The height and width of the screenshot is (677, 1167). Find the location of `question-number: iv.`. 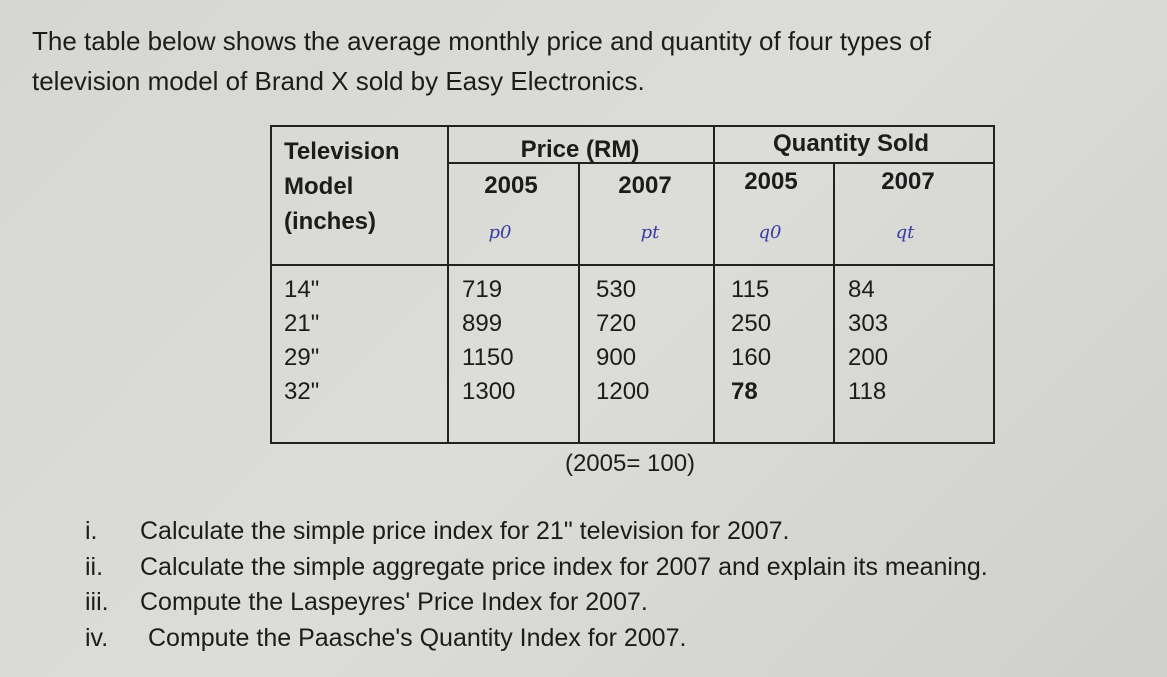

question-number: iv. is located at coordinates (97, 638).